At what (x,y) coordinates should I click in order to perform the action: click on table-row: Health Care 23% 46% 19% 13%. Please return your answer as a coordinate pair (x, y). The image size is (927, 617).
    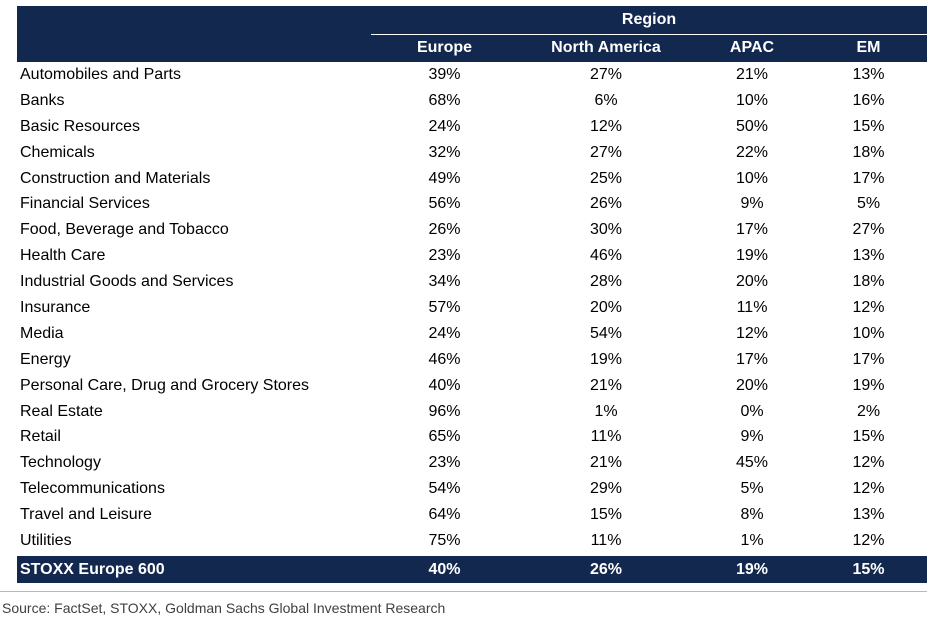
    Looking at the image, I should click on (472, 256).